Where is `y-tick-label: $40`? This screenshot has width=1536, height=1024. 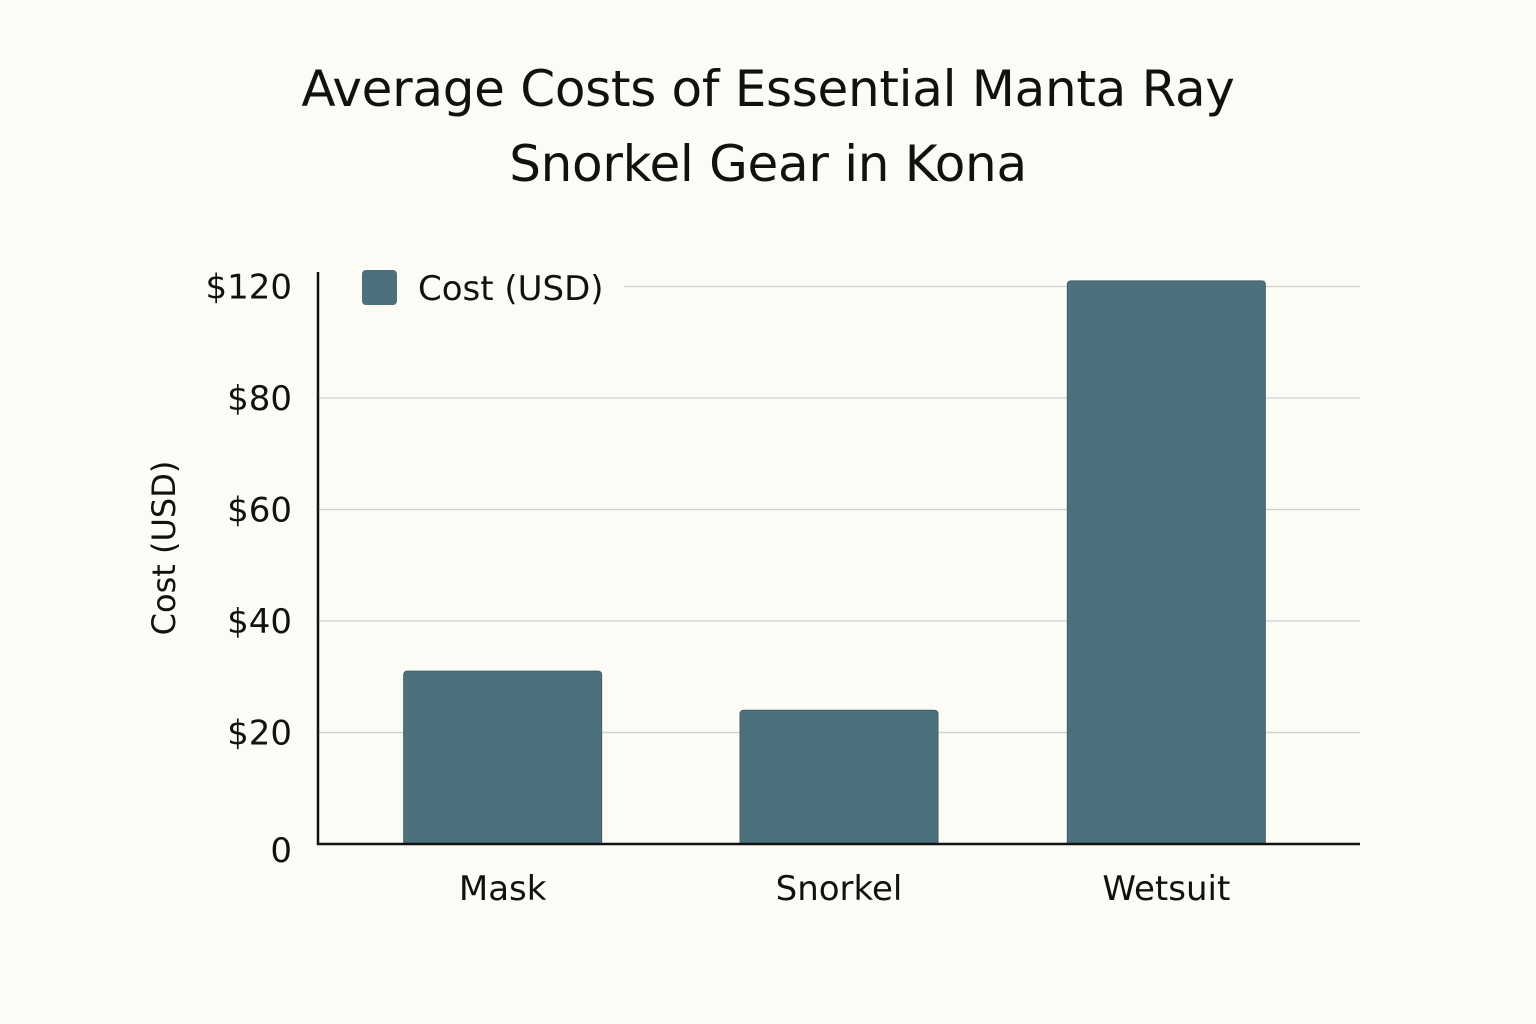 y-tick-label: $40 is located at coordinates (259, 622).